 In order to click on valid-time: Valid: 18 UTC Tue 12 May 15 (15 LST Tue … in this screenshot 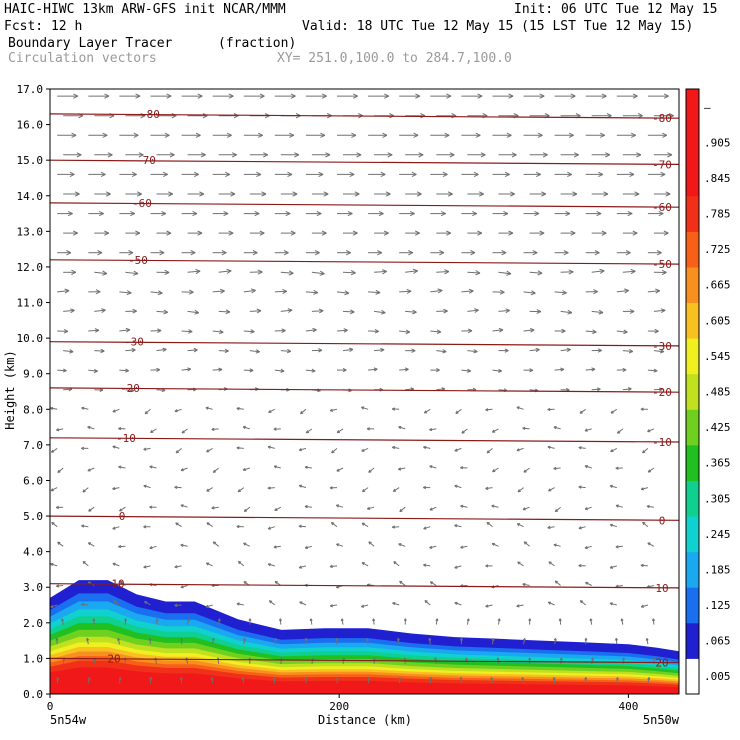, I will do `click(497, 26)`.